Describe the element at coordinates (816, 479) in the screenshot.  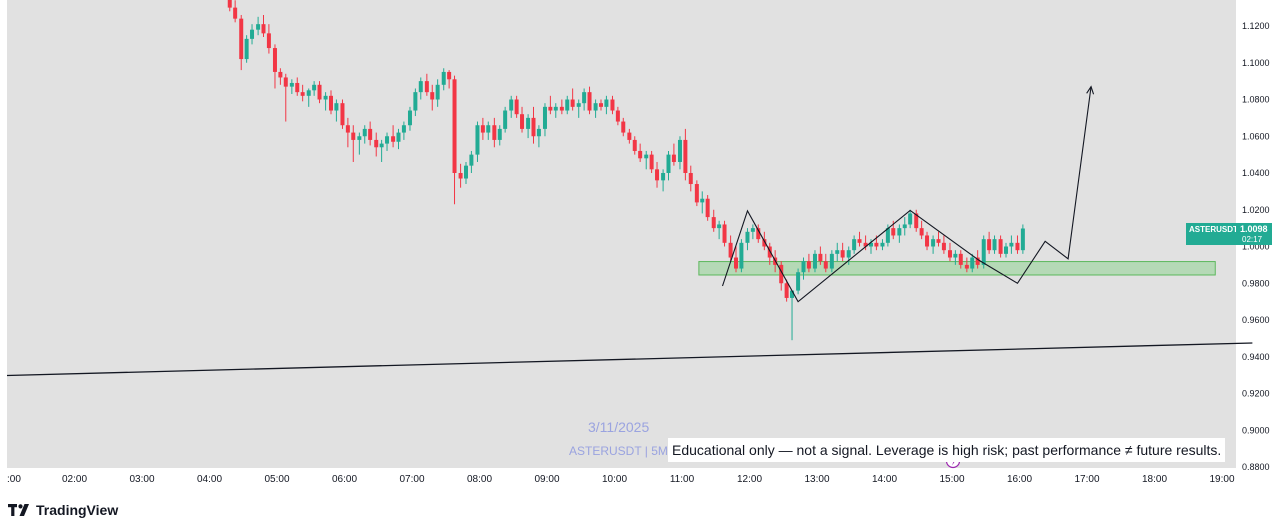
I see `x-tick-label: 13:00` at that location.